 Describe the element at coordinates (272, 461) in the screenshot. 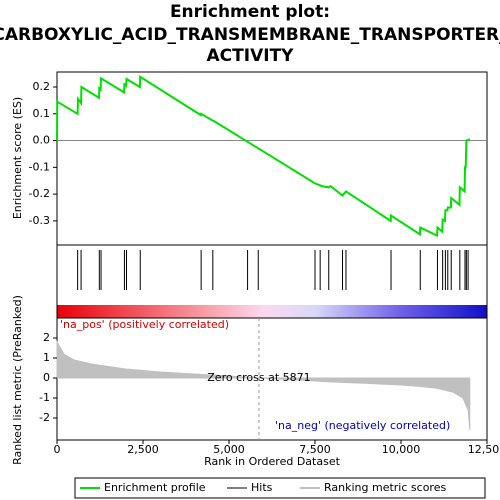

I see `x-axis-label: Rank in Ordered Dataset` at that location.